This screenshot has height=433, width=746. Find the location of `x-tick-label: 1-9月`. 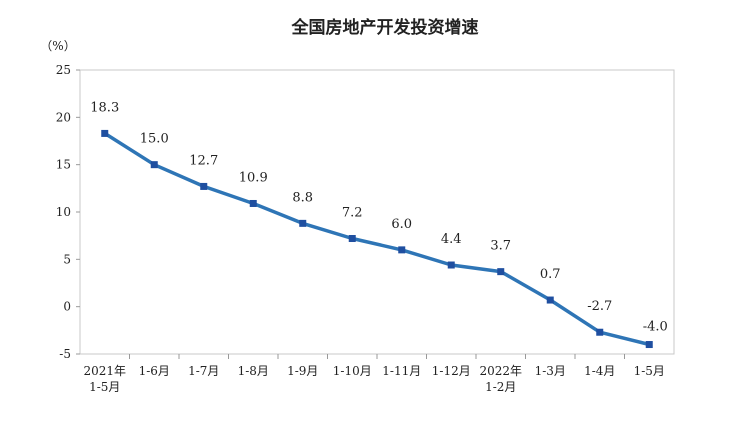

x-tick-label: 1-9月 is located at coordinates (302, 371).